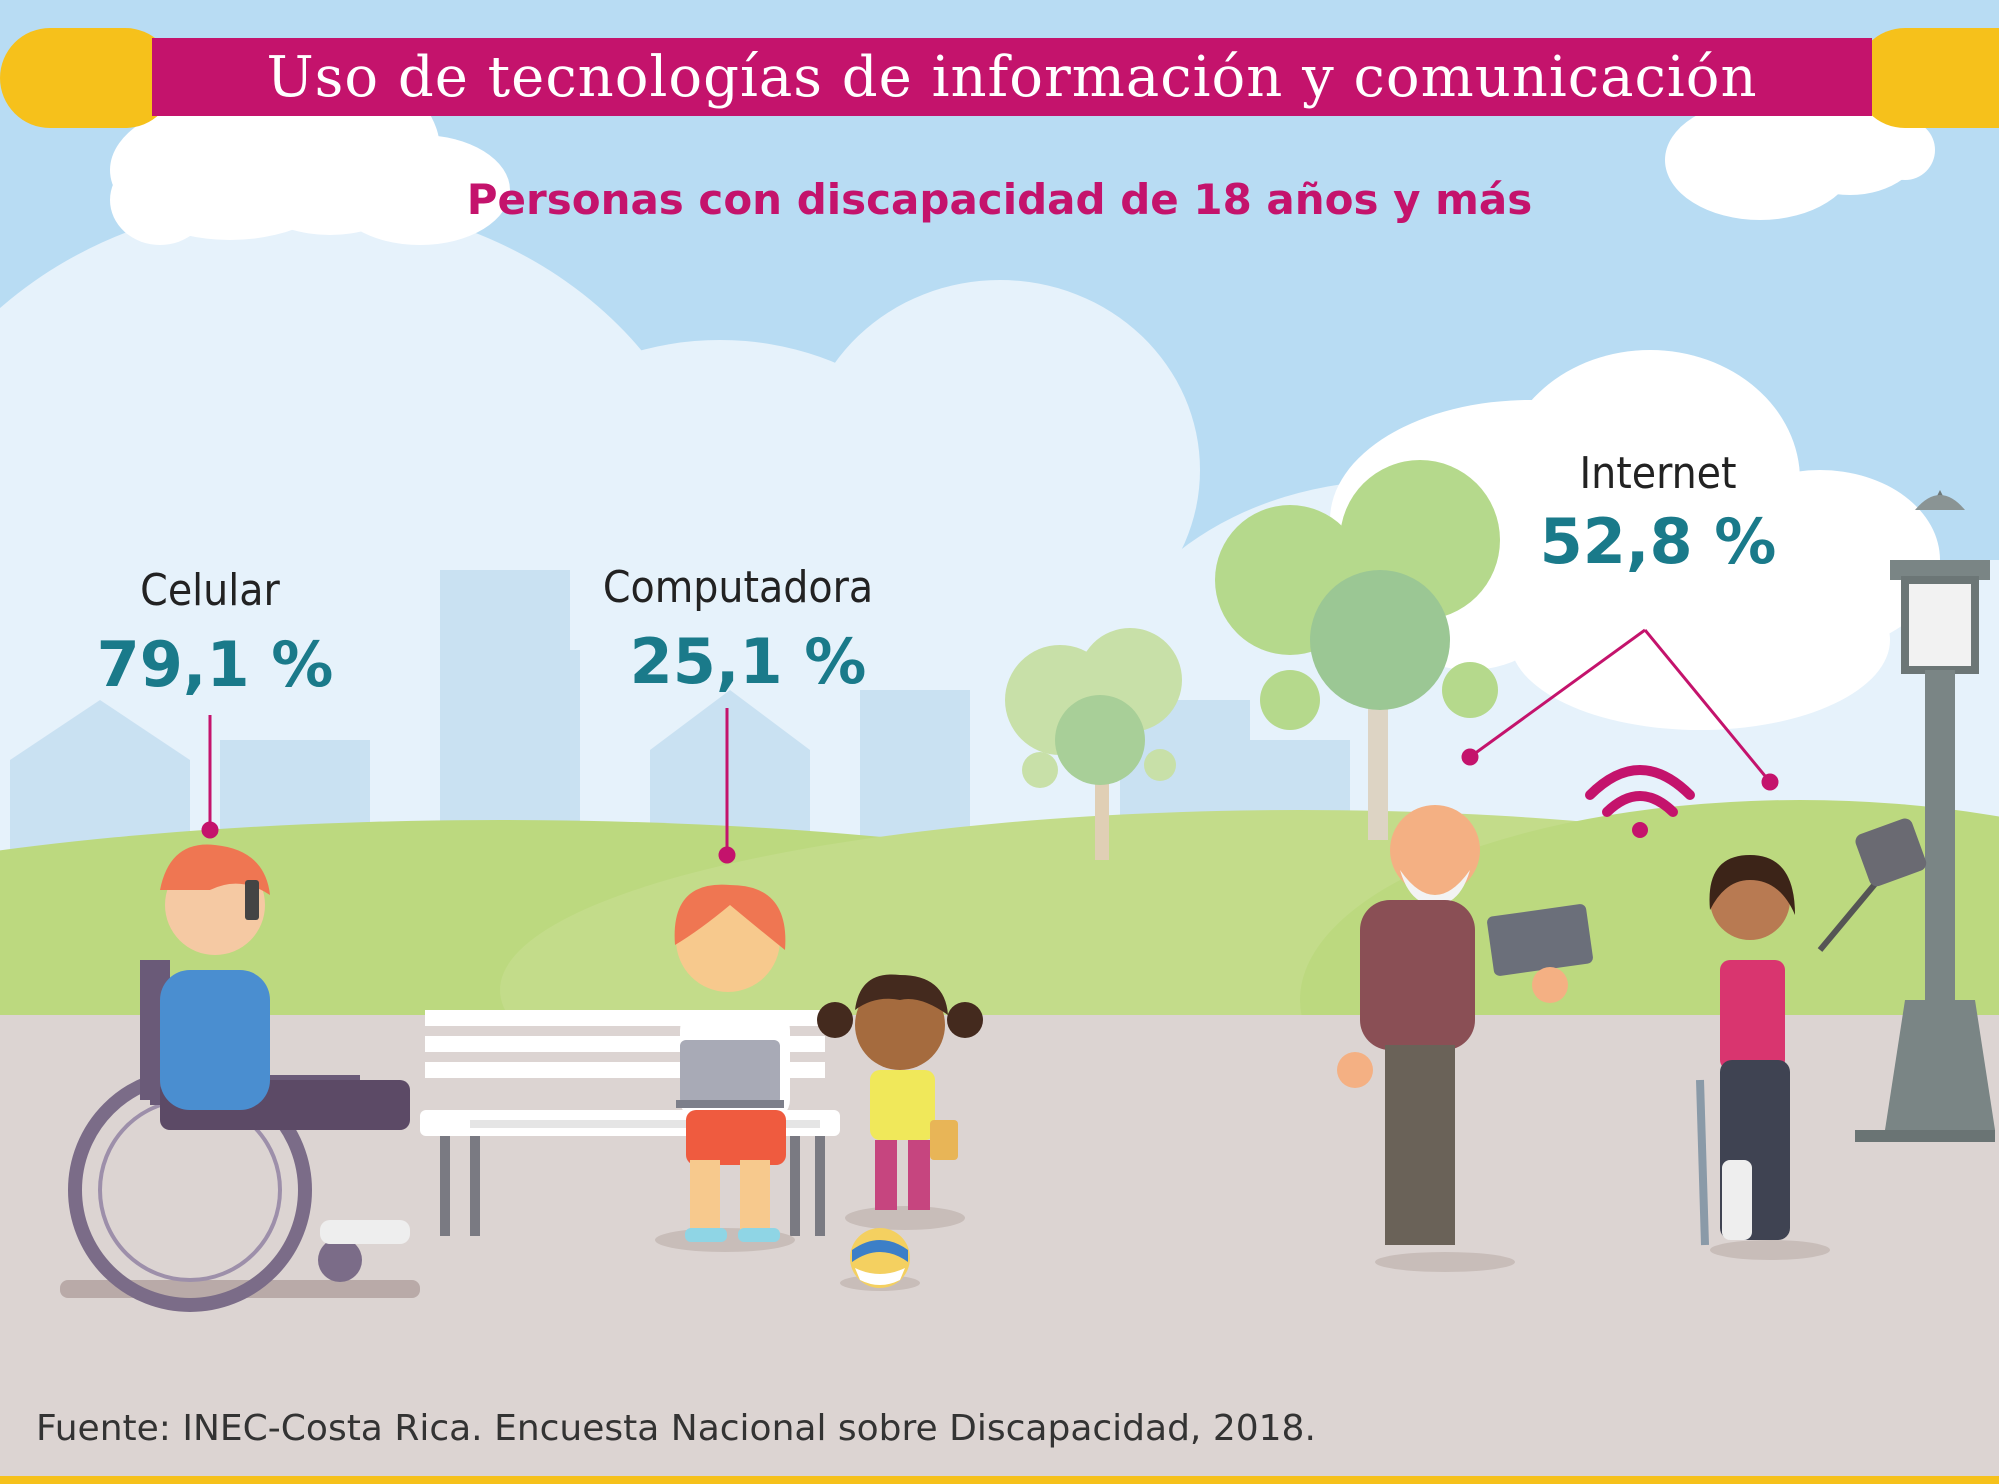 This screenshot has width=1999, height=1484. Describe the element at coordinates (738, 587) in the screenshot. I see `stat-computadora-label: Computadora` at that location.